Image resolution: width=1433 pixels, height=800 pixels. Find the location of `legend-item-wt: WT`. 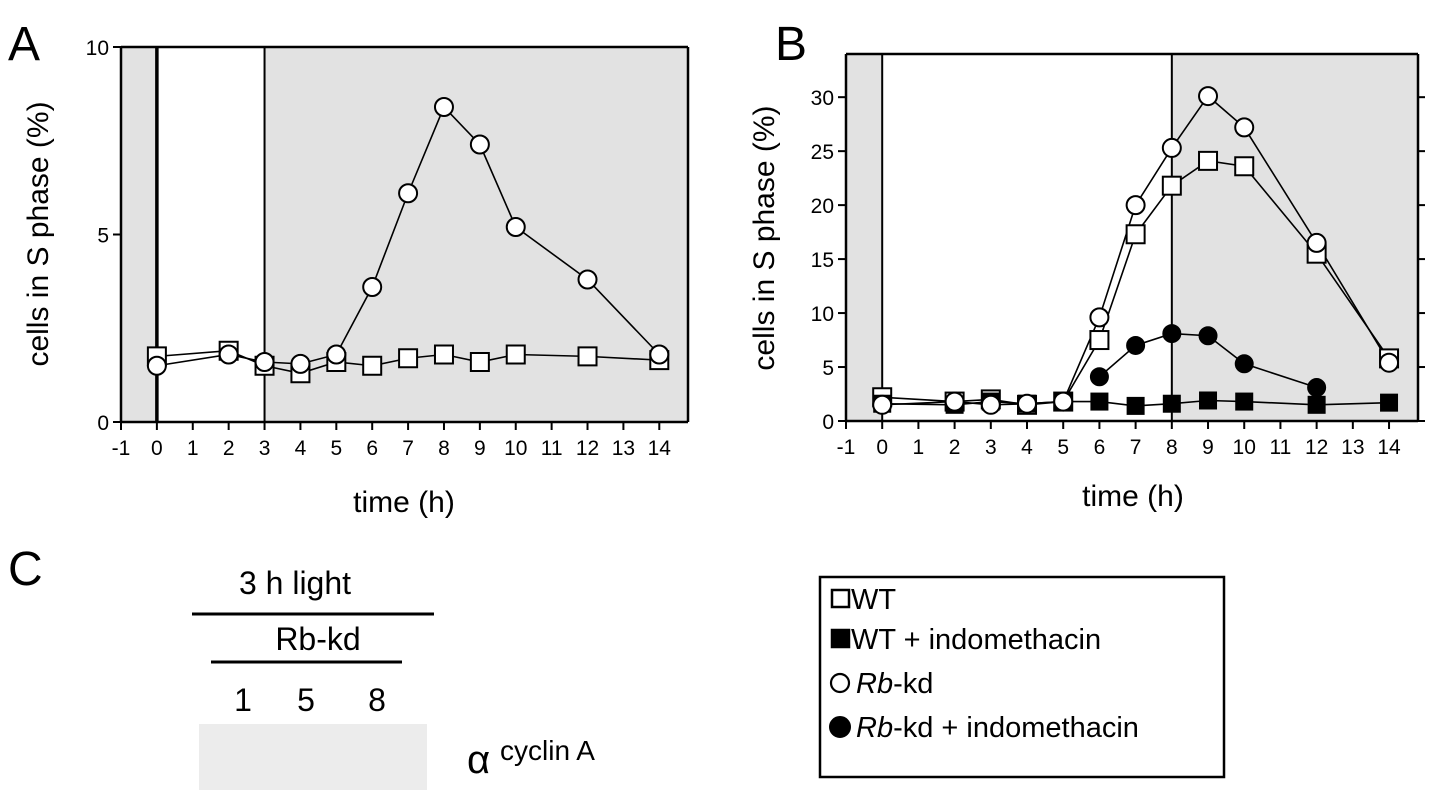

legend-item-wt: WT is located at coordinates (863, 600).